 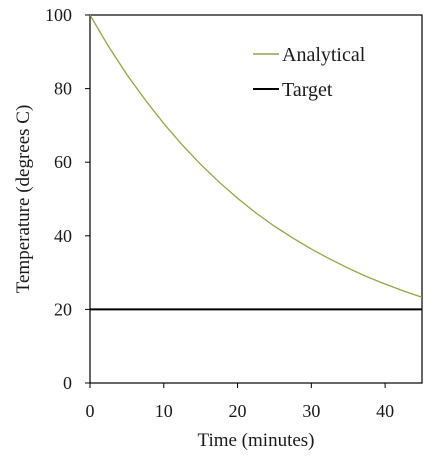 I want to click on x-axis-ticks: 0 10 20 30 40, so click(x=240, y=402).